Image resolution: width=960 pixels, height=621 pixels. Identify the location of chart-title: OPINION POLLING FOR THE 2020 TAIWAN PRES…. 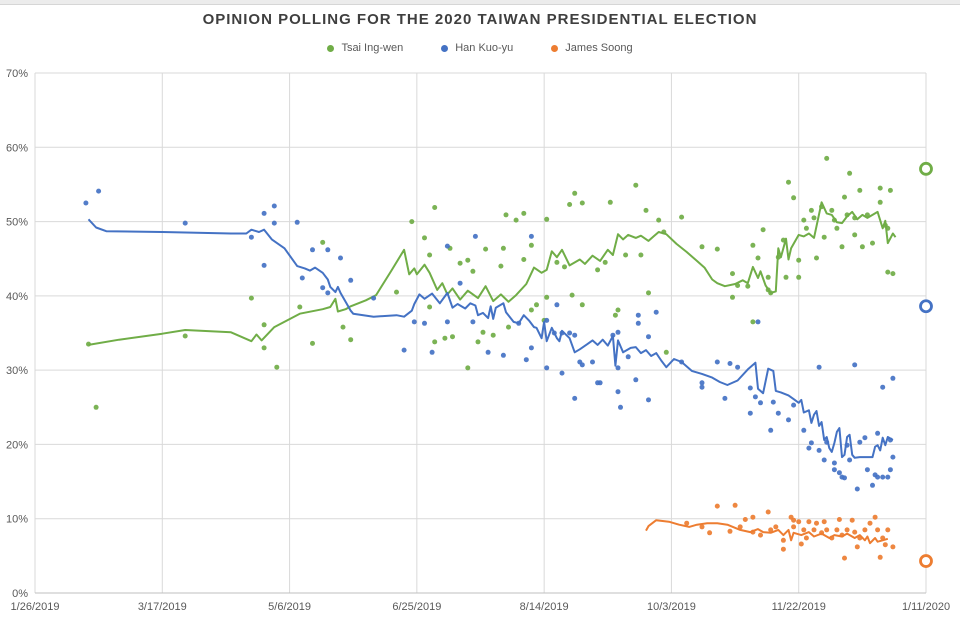
(480, 19).